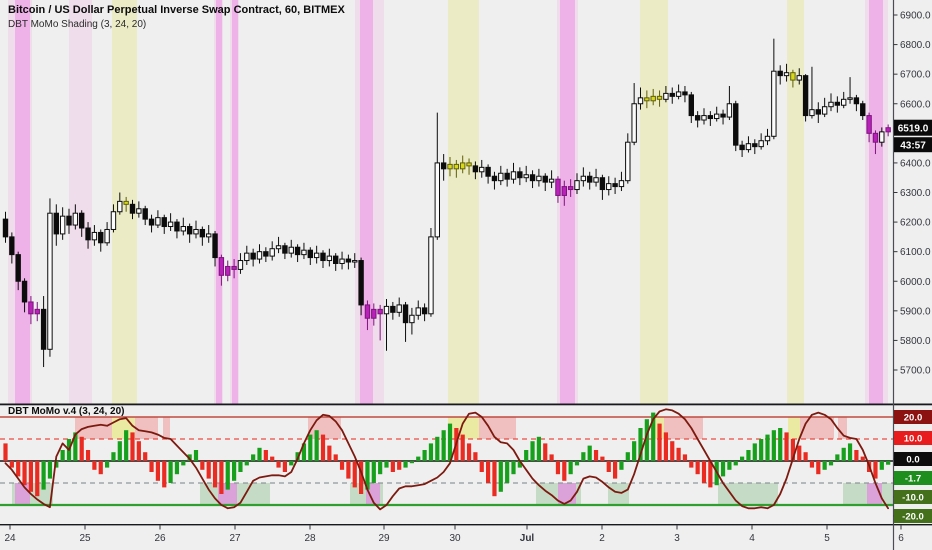  Describe the element at coordinates (915, 193) in the screenshot. I see `price-tick-label: 6300.0` at that location.